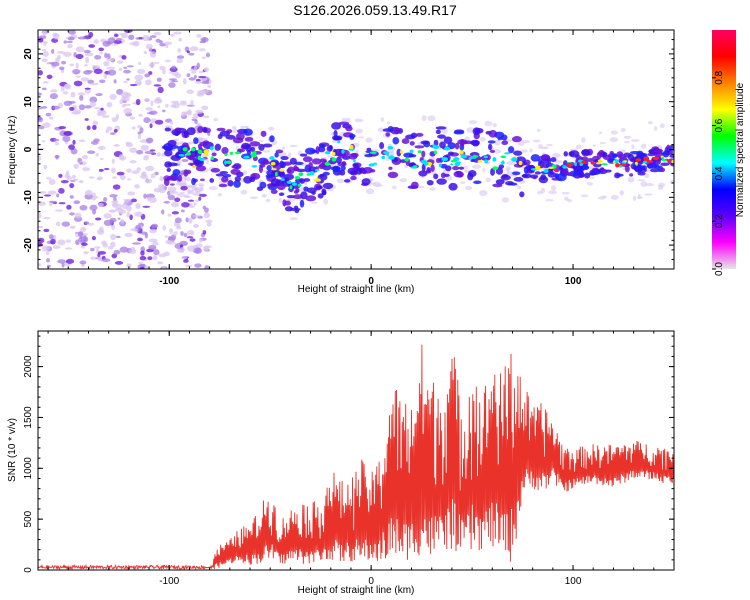  What do you see at coordinates (169, 281) in the screenshot?
I see `x-tick-label: -100` at bounding box center [169, 281].